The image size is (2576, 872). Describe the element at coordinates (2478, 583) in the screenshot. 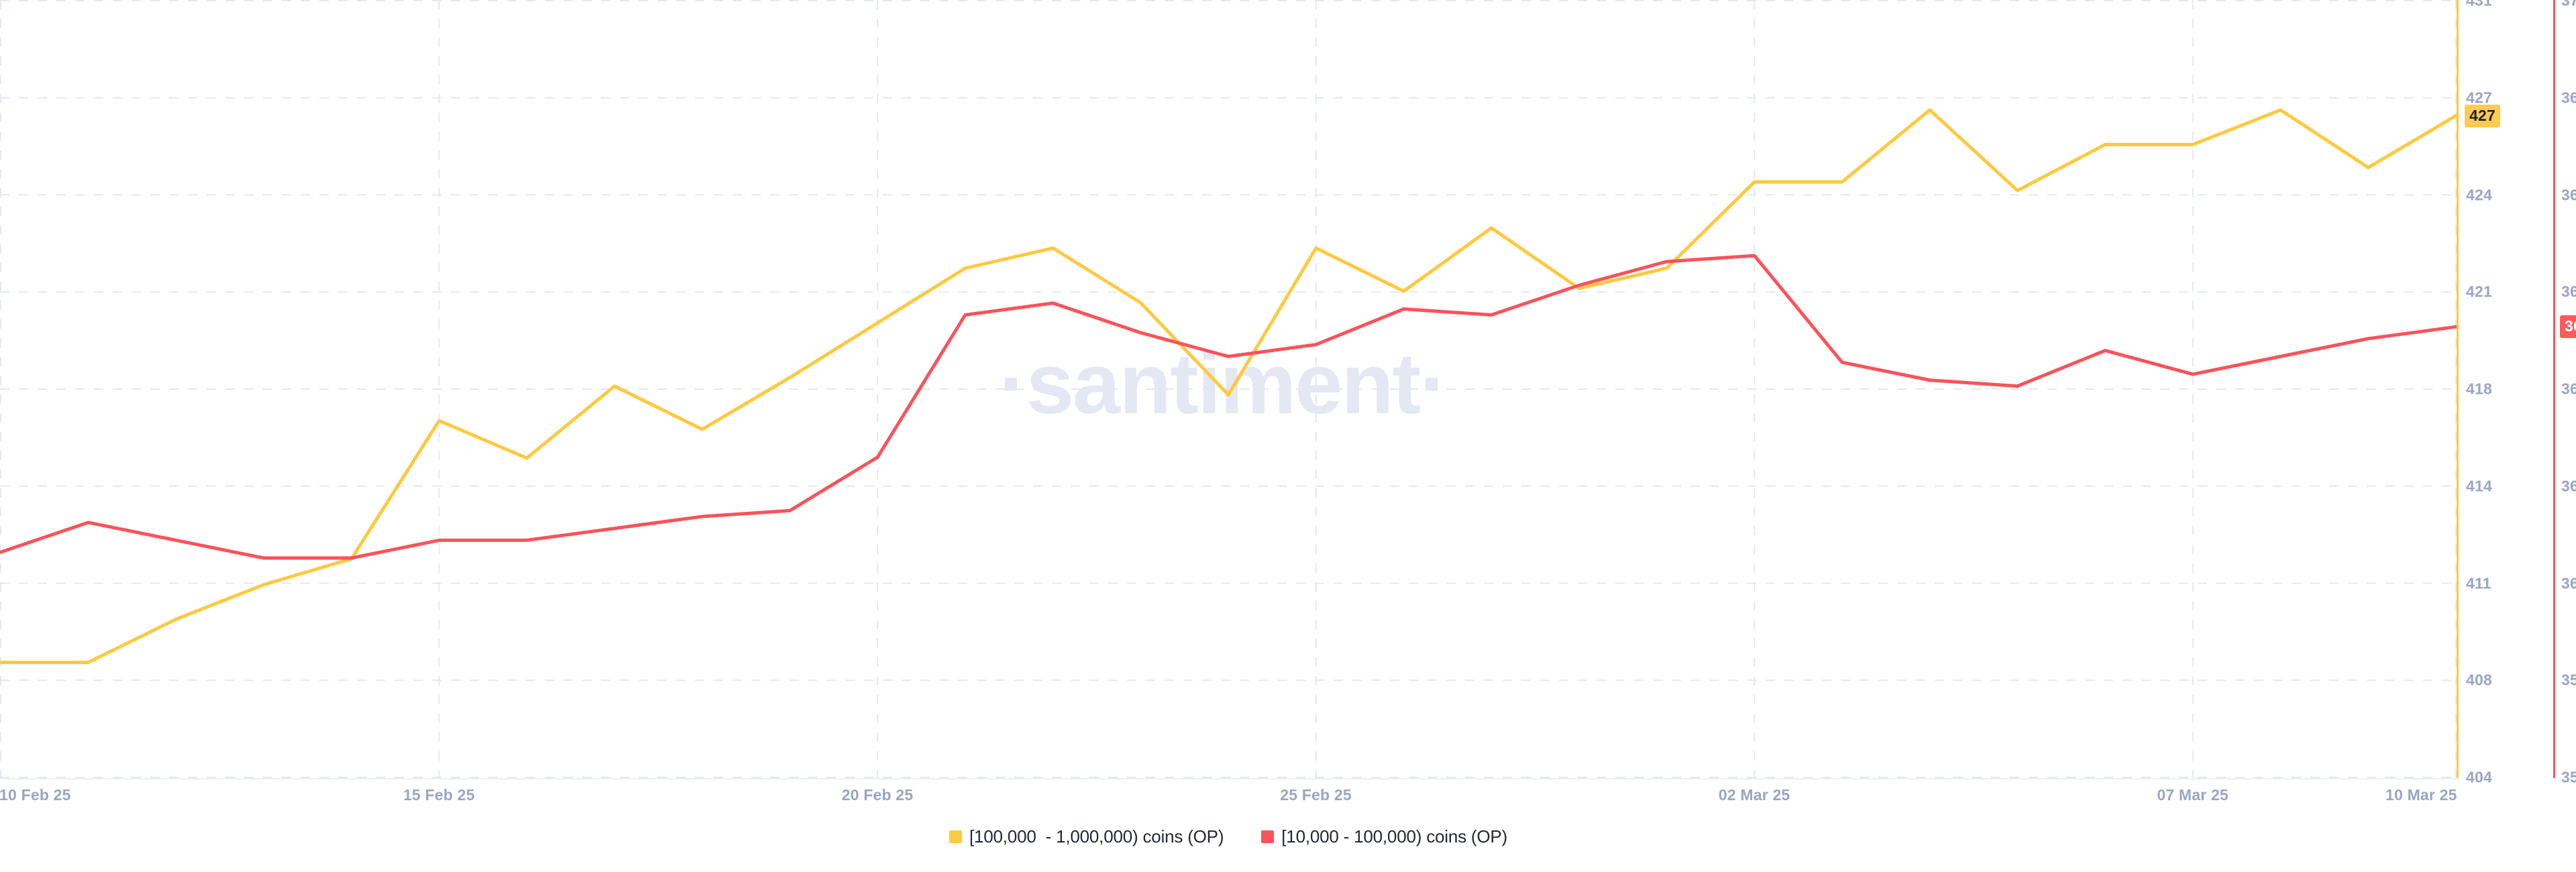

I see `y-axis-left-tick-label: 411` at that location.